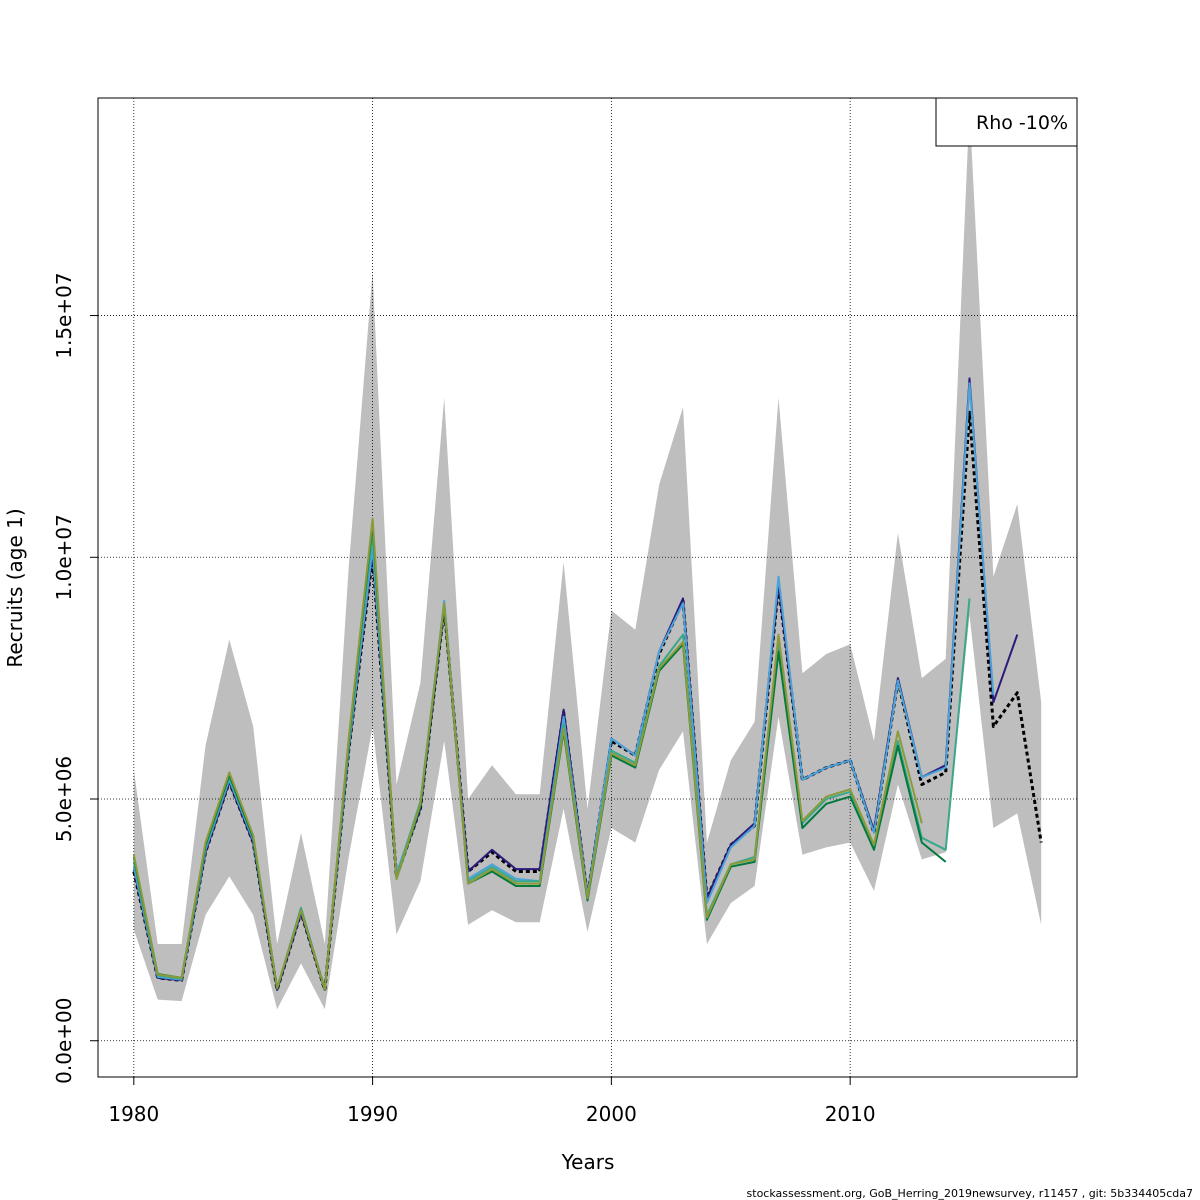 The image size is (1200, 1200). What do you see at coordinates (372, 1114) in the screenshot?
I see `x-tick-label: 1990` at bounding box center [372, 1114].